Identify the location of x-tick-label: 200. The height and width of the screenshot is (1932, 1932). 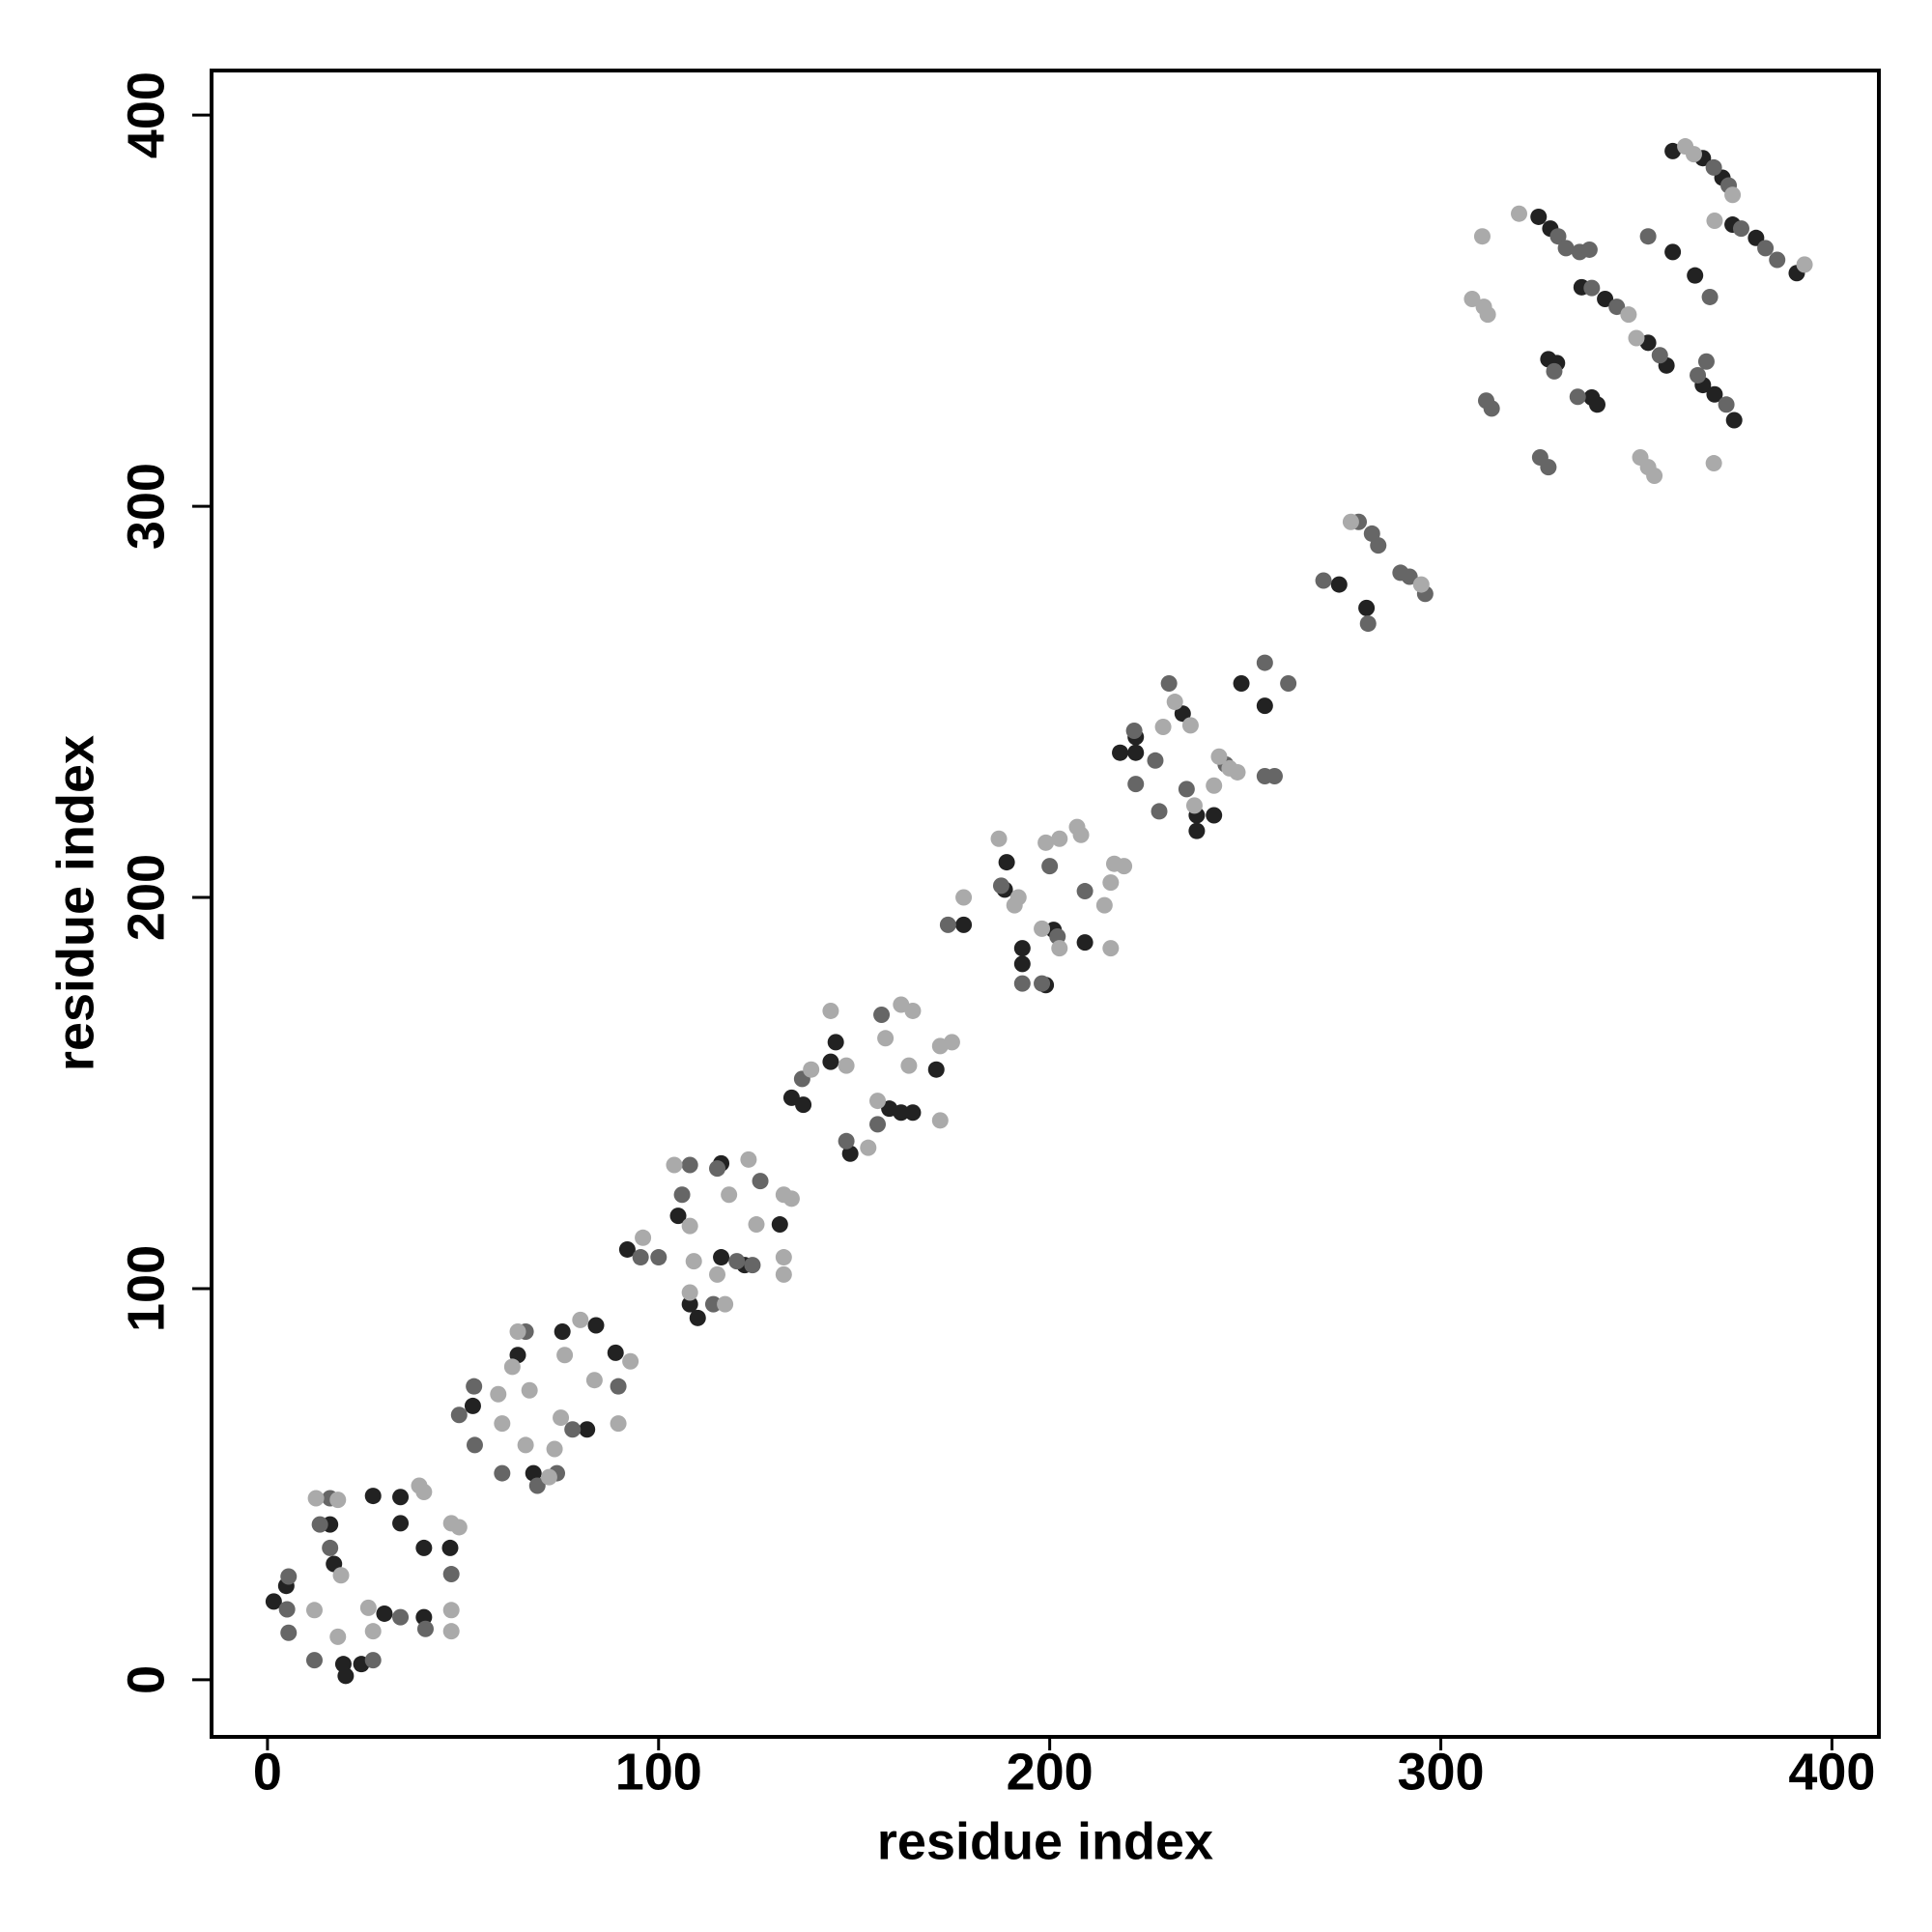
(1050, 1772).